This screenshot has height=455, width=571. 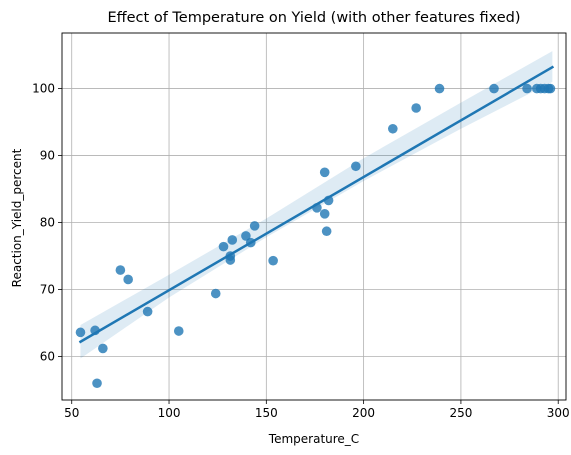 I want to click on x-tick-label: 200, so click(x=363, y=413).